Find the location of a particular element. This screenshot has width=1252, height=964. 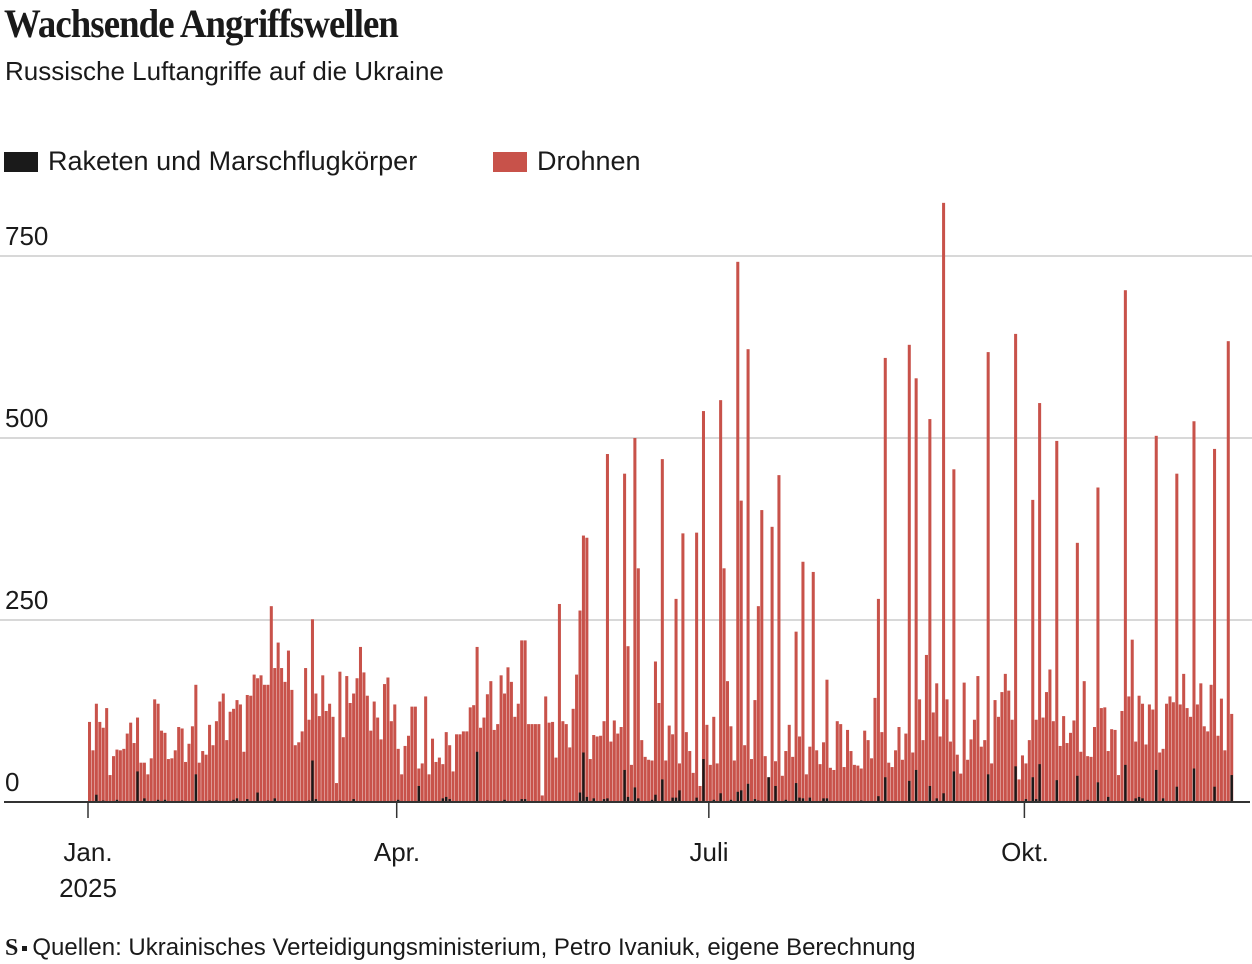

chart-subtitle: Russische Luftangriffe auf die Ukraine is located at coordinates (224, 71).